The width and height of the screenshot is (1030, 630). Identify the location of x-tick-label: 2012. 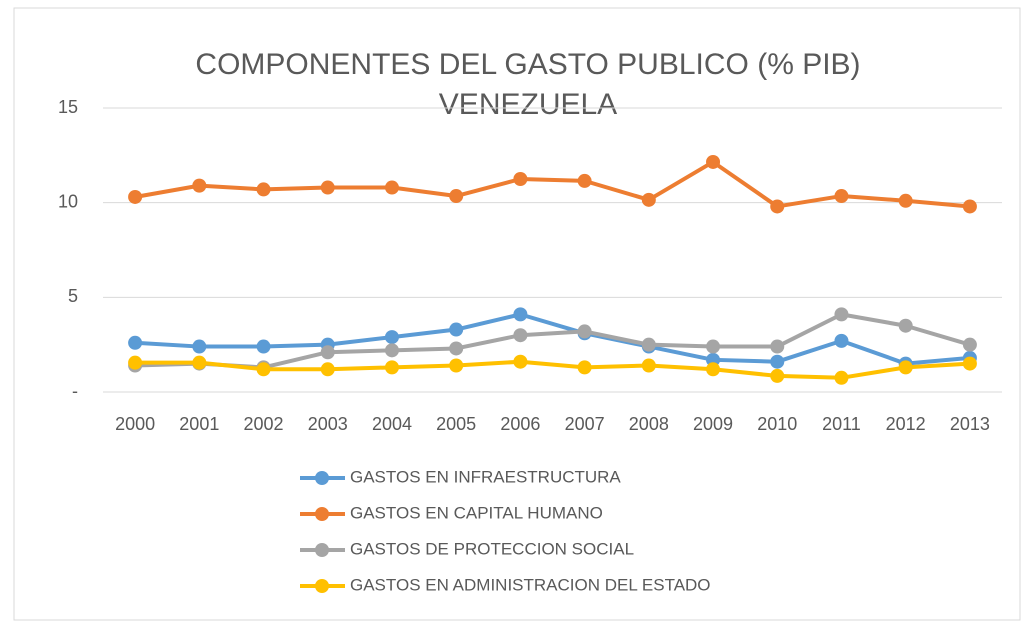
(906, 424).